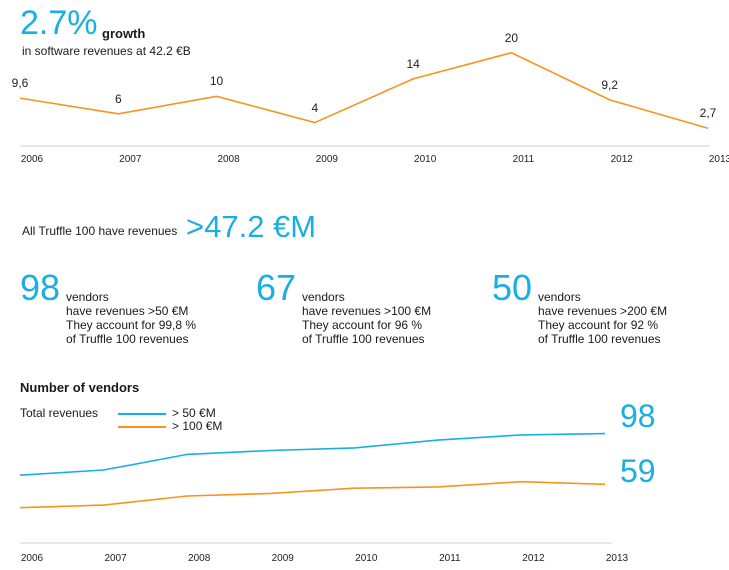 The image size is (729, 570). I want to click on growth-series-line, so click(364, 90).